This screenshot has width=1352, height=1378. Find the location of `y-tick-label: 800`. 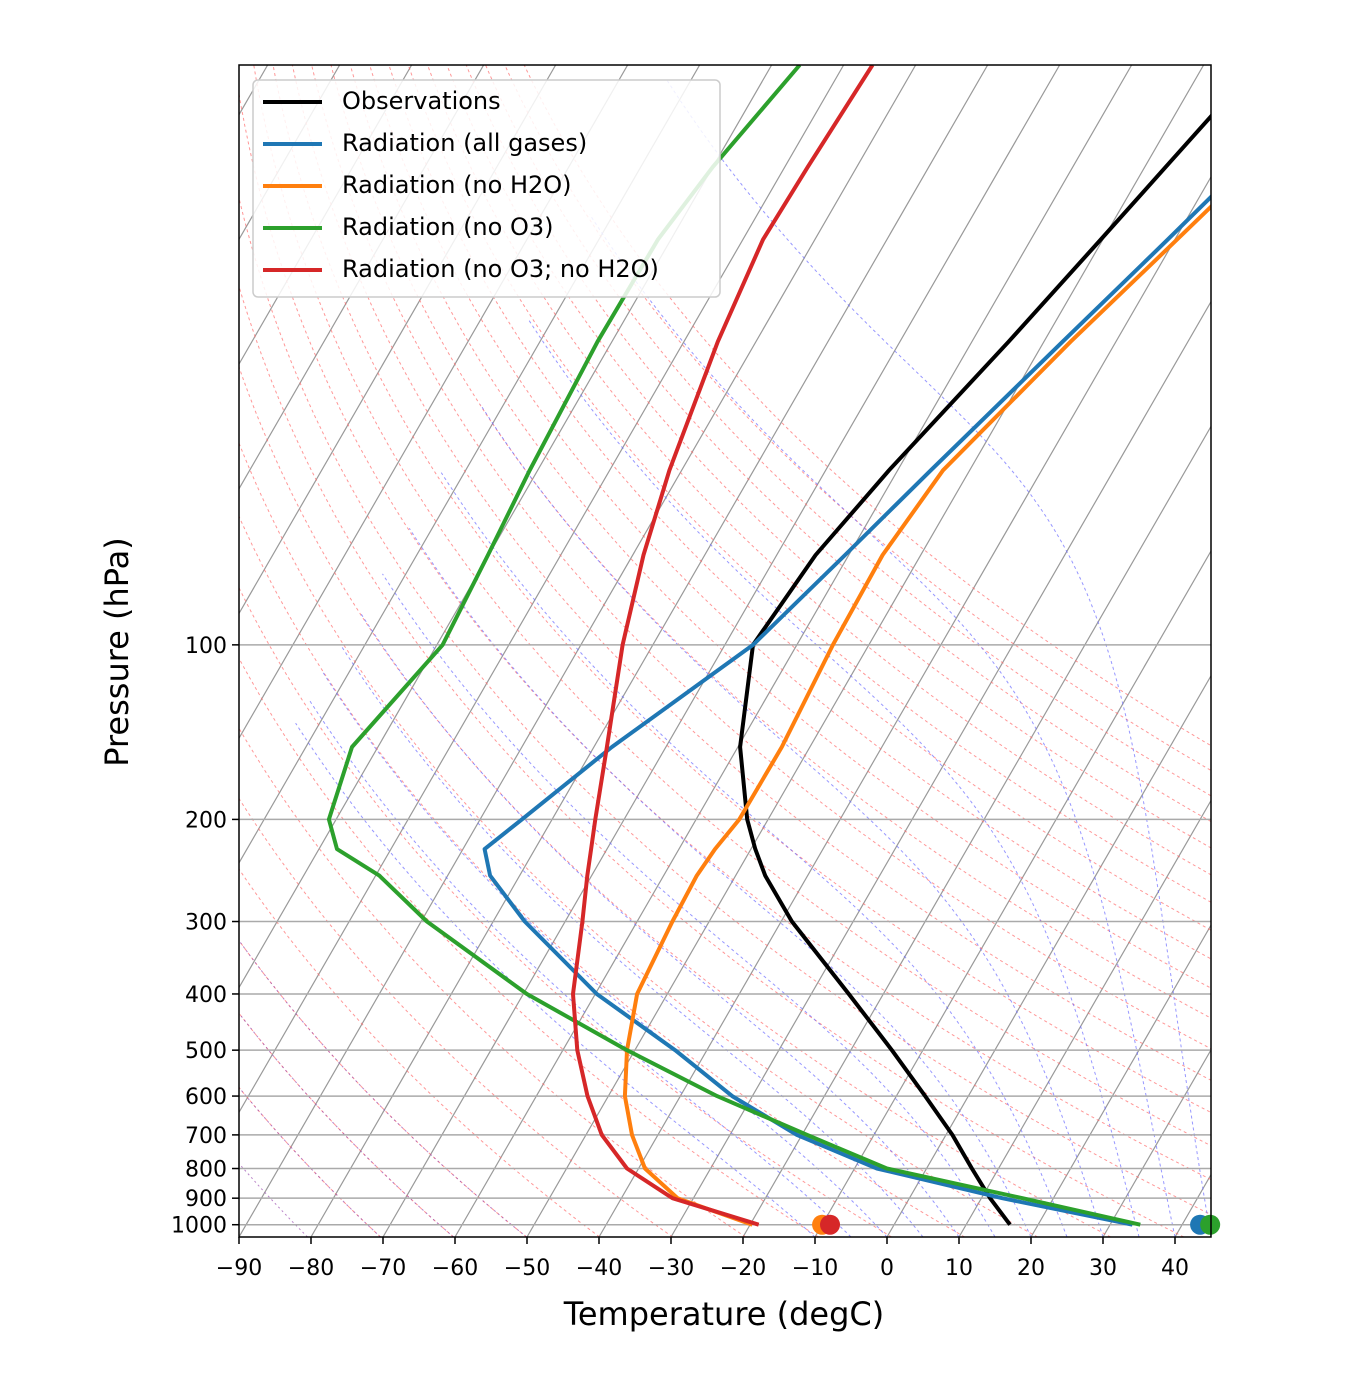

y-tick-label: 800 is located at coordinates (206, 1170).